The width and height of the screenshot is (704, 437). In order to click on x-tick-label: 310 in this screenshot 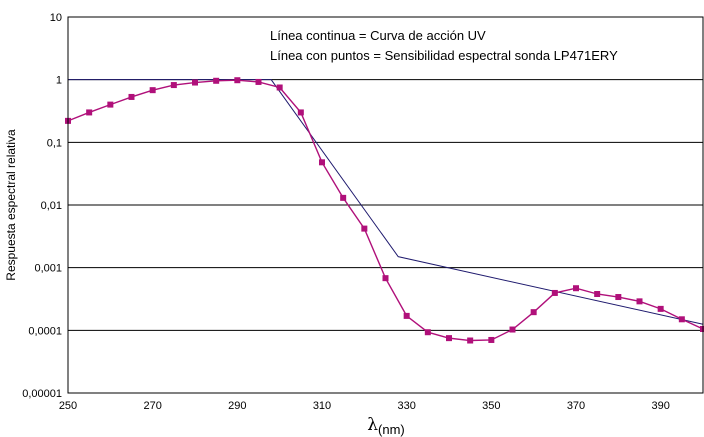, I will do `click(322, 406)`.